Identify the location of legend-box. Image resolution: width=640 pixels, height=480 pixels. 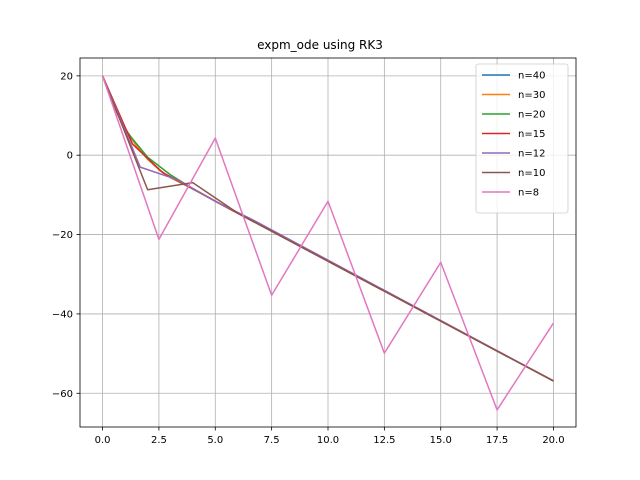
(522, 138).